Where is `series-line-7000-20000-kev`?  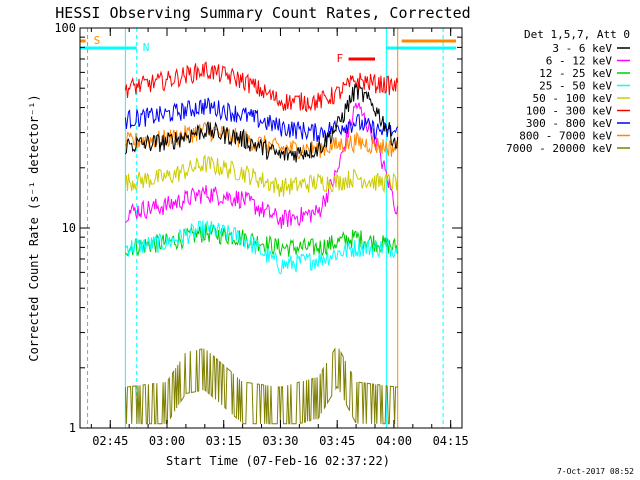 series-line-7000-20000-kev is located at coordinates (261, 386).